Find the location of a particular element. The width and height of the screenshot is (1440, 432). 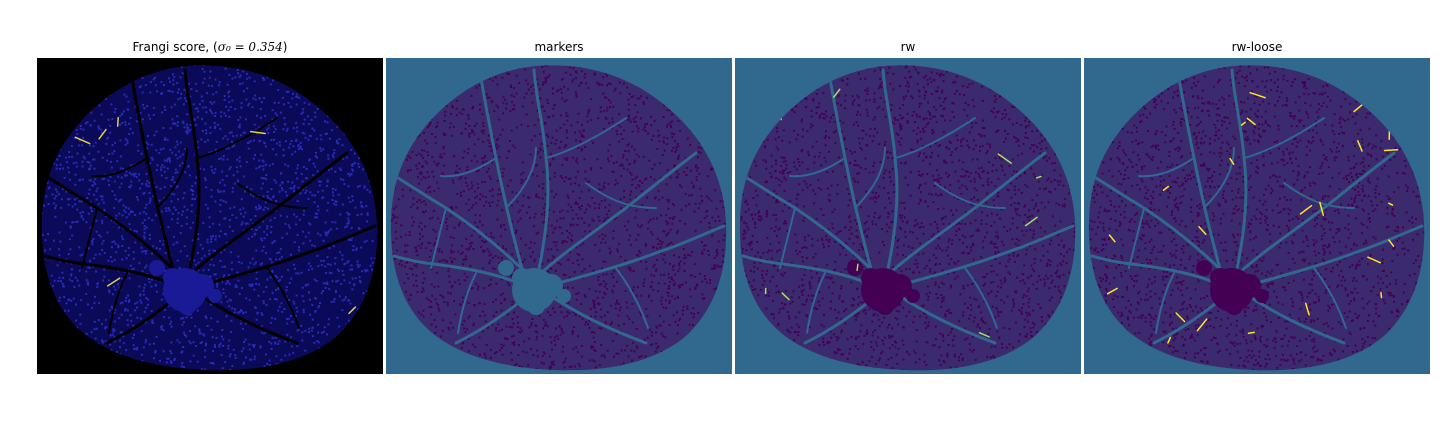

panel-title-rw-loose: rw-loose is located at coordinates (1257, 47).